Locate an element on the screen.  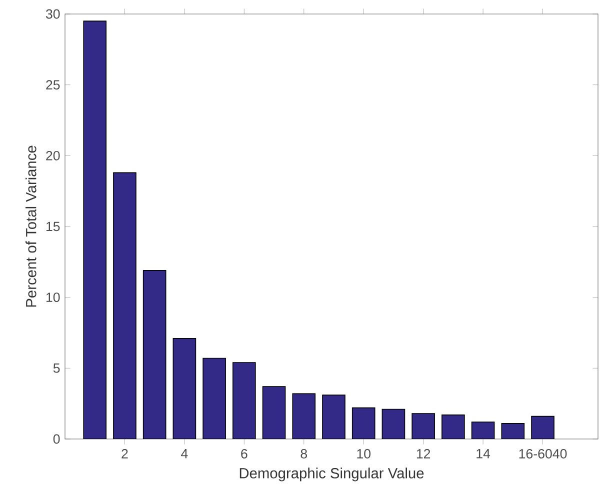
y-tick-label: 15 is located at coordinates (53, 227).